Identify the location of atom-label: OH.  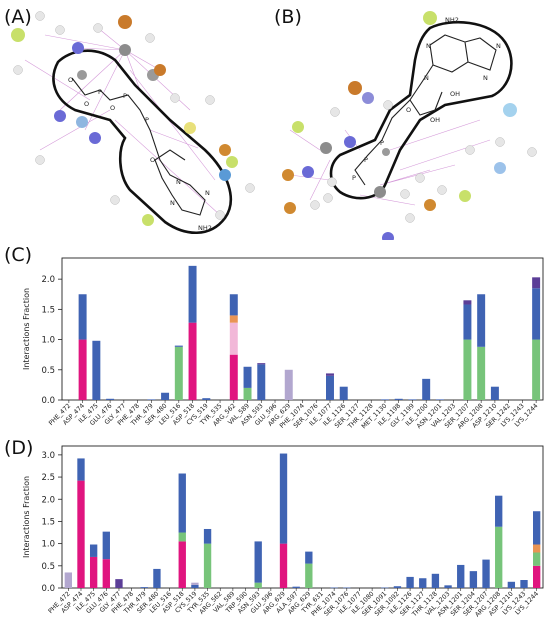
(435, 120).